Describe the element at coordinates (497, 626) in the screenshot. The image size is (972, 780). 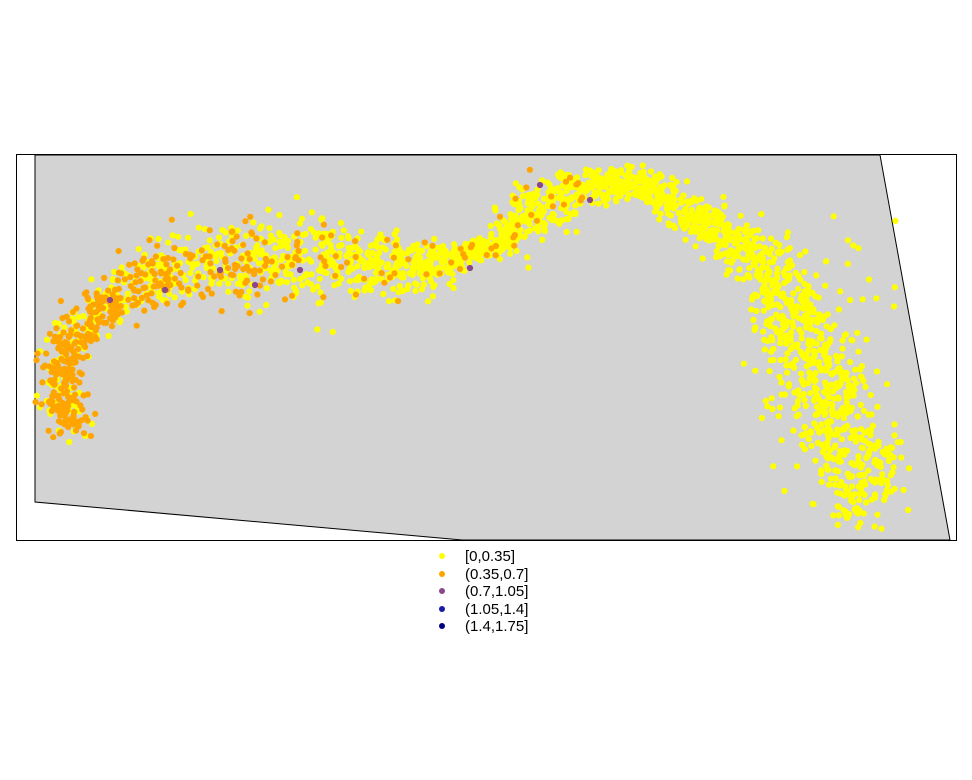
I see `legend-label: (1.4,1.75]` at that location.